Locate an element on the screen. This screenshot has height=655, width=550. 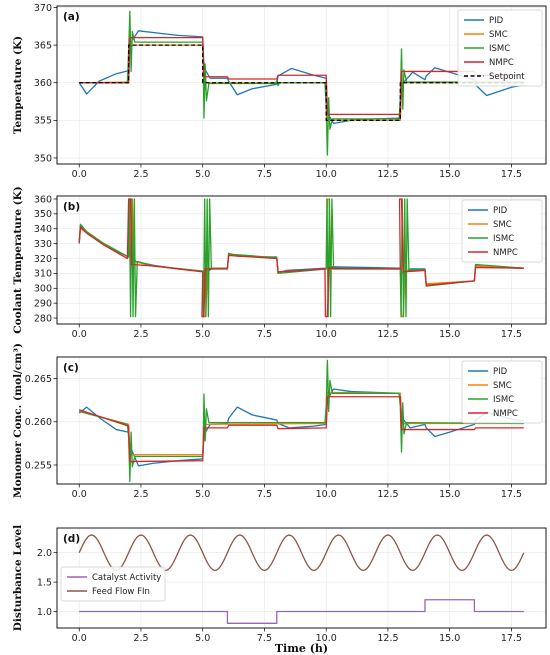
y-tick-label: 300 is located at coordinates (43, 289).